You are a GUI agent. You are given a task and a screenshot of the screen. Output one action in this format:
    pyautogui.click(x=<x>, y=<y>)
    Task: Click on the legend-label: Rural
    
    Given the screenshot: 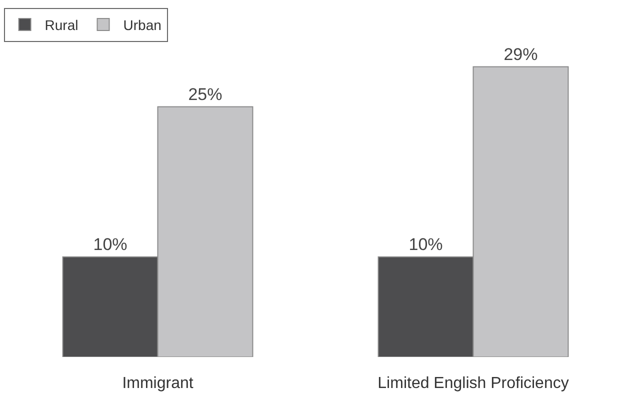 What is the action you would take?
    pyautogui.click(x=61, y=24)
    